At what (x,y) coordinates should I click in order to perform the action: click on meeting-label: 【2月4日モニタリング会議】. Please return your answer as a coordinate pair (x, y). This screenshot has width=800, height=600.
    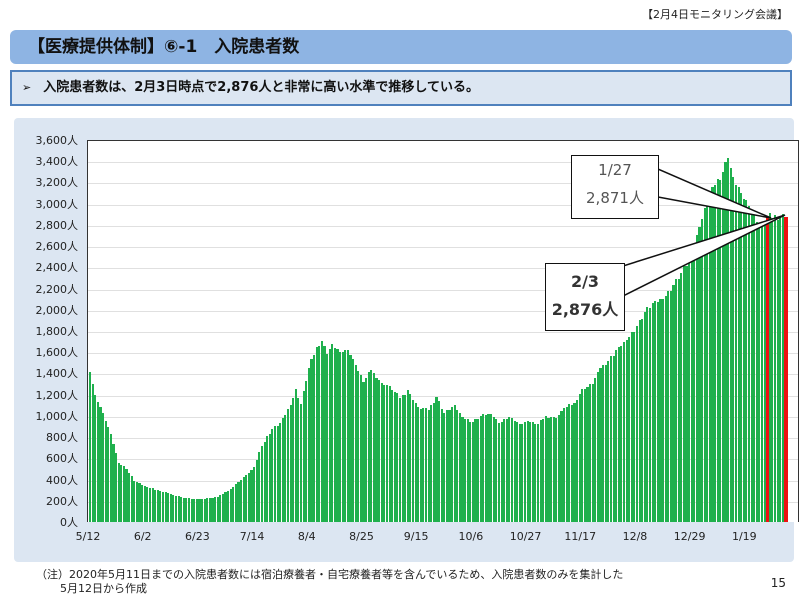
    Looking at the image, I should click on (715, 14).